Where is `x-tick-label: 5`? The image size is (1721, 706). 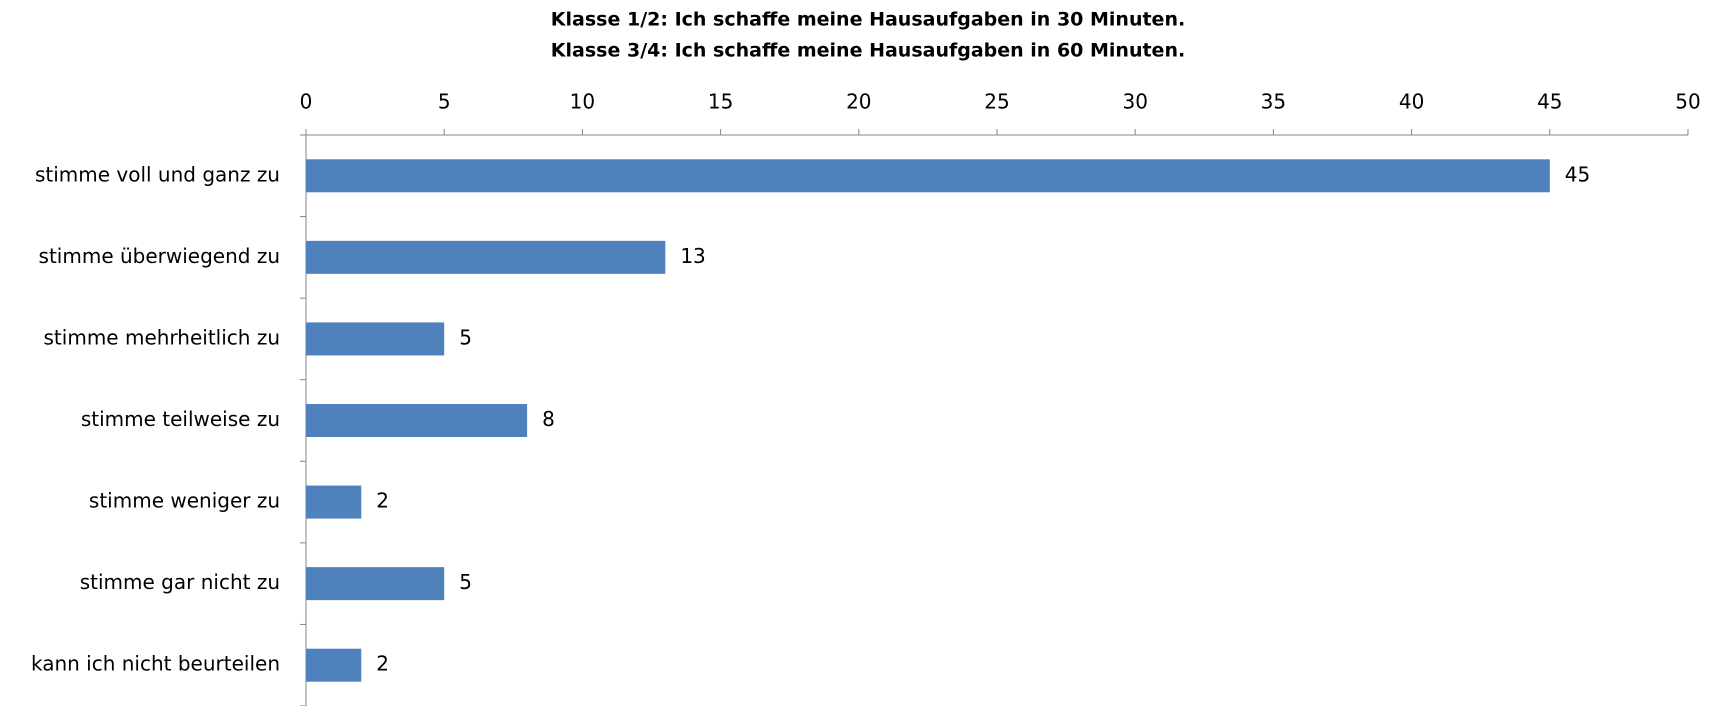
x-tick-label: 5 is located at coordinates (444, 102).